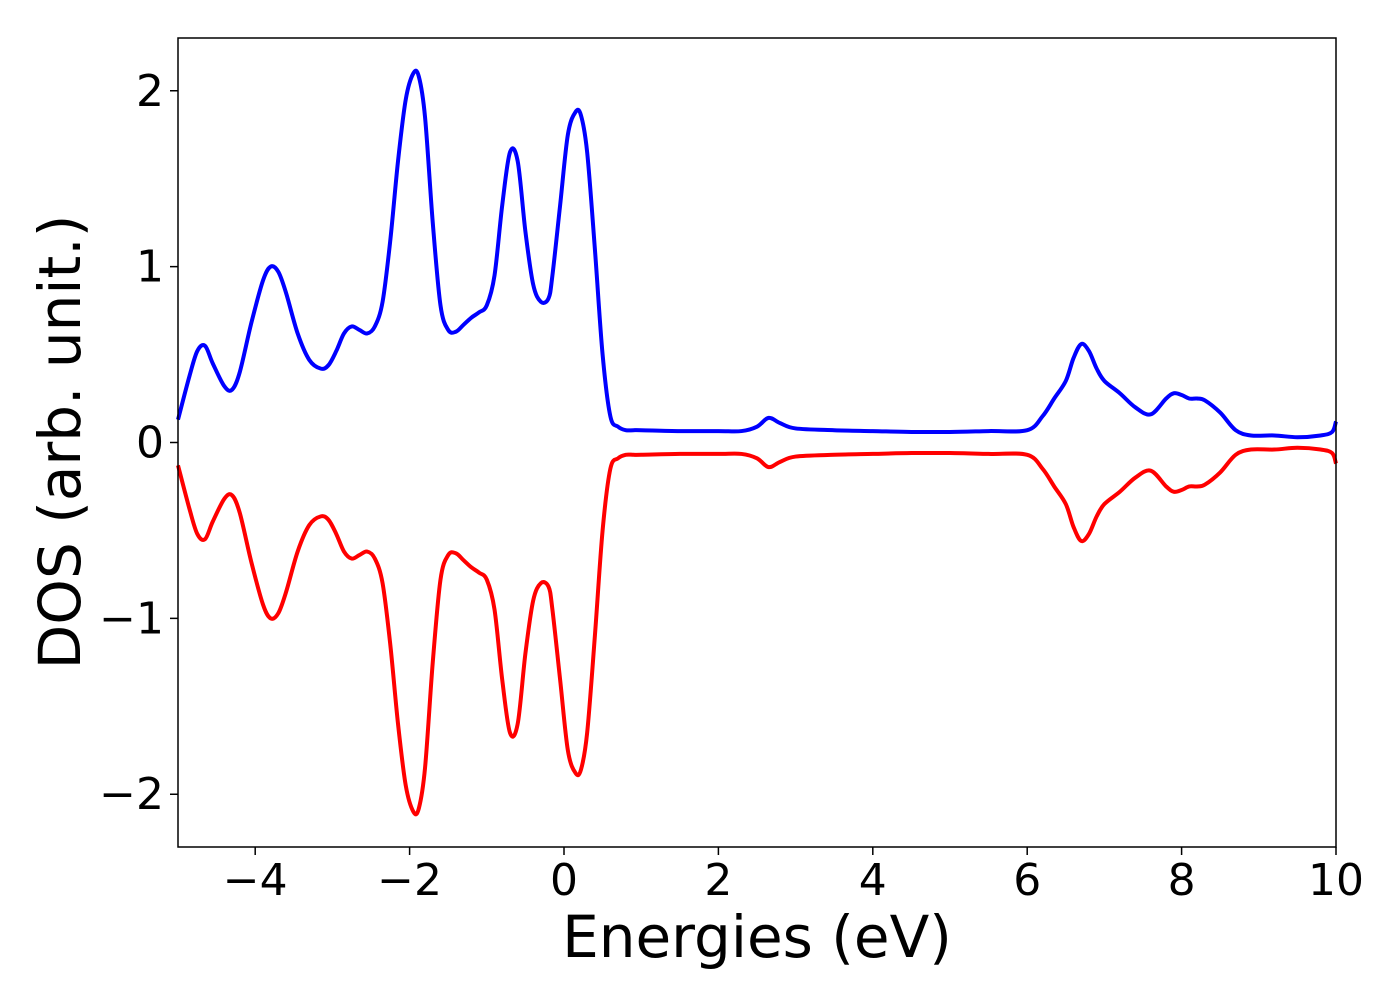 Image resolution: width=1400 pixels, height=1000 pixels. I want to click on x-tick-label: 8, so click(1182, 880).